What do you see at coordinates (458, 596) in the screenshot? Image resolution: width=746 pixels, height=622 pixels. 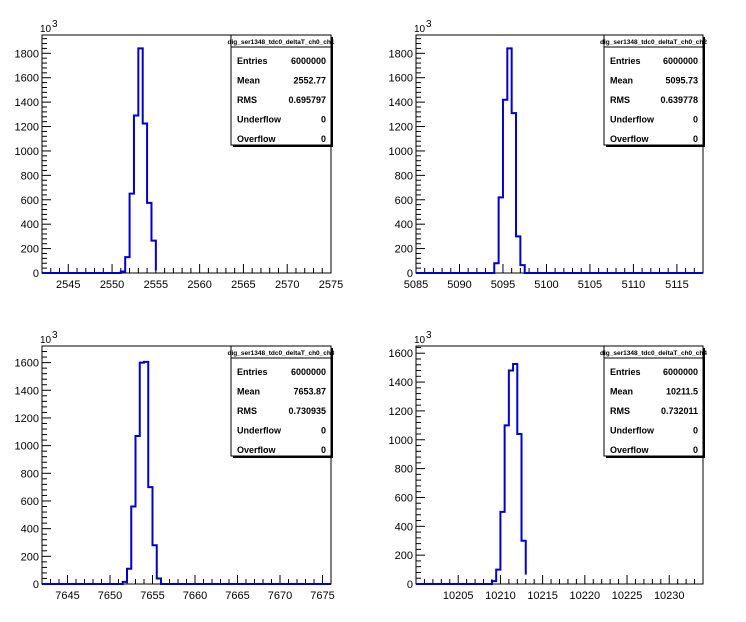 I see `x-tick-label: 10205` at bounding box center [458, 596].